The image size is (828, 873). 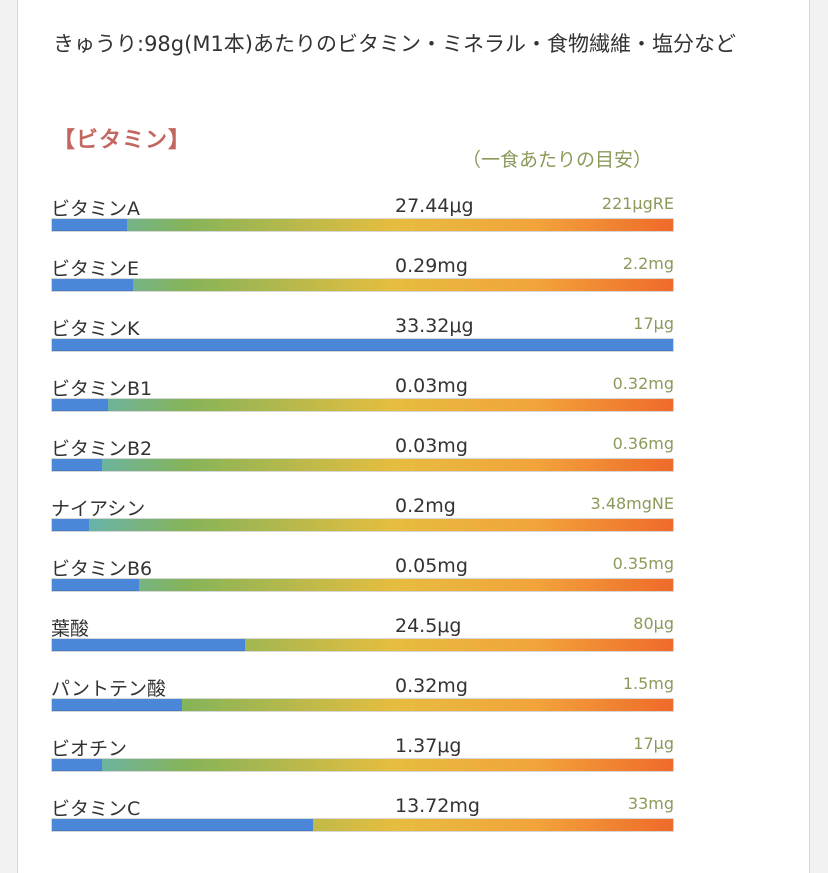 I want to click on nutrient-amount: 0.2mg, so click(x=425, y=506).